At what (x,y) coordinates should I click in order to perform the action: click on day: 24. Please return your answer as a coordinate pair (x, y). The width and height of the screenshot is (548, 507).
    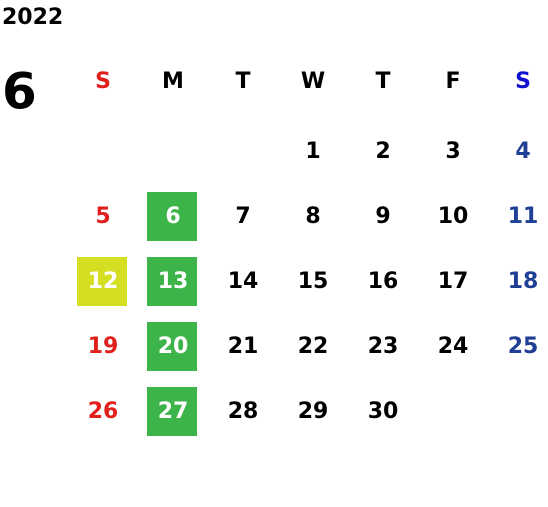
    Looking at the image, I should click on (453, 346).